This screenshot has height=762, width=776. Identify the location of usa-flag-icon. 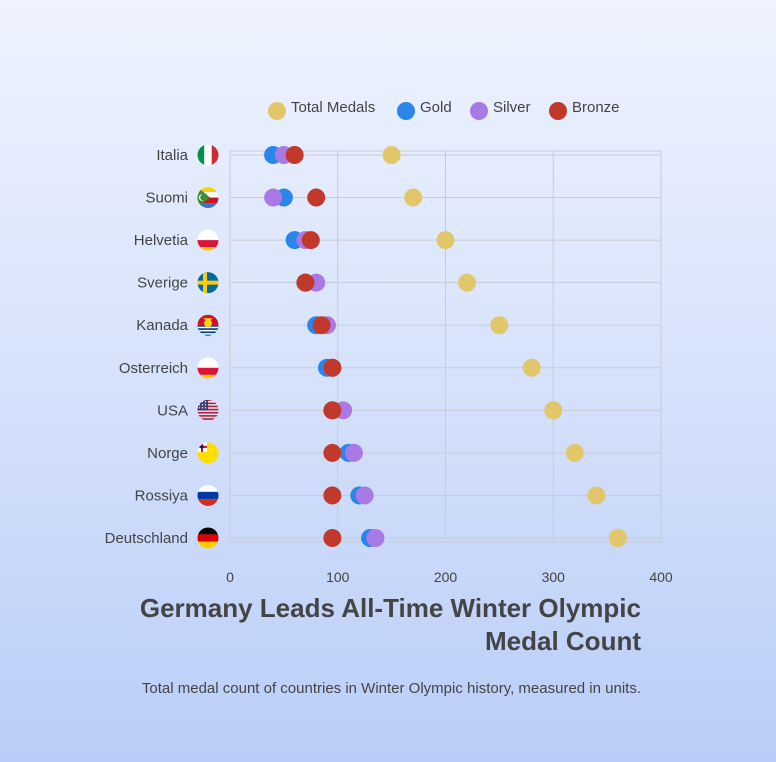
(208, 409).